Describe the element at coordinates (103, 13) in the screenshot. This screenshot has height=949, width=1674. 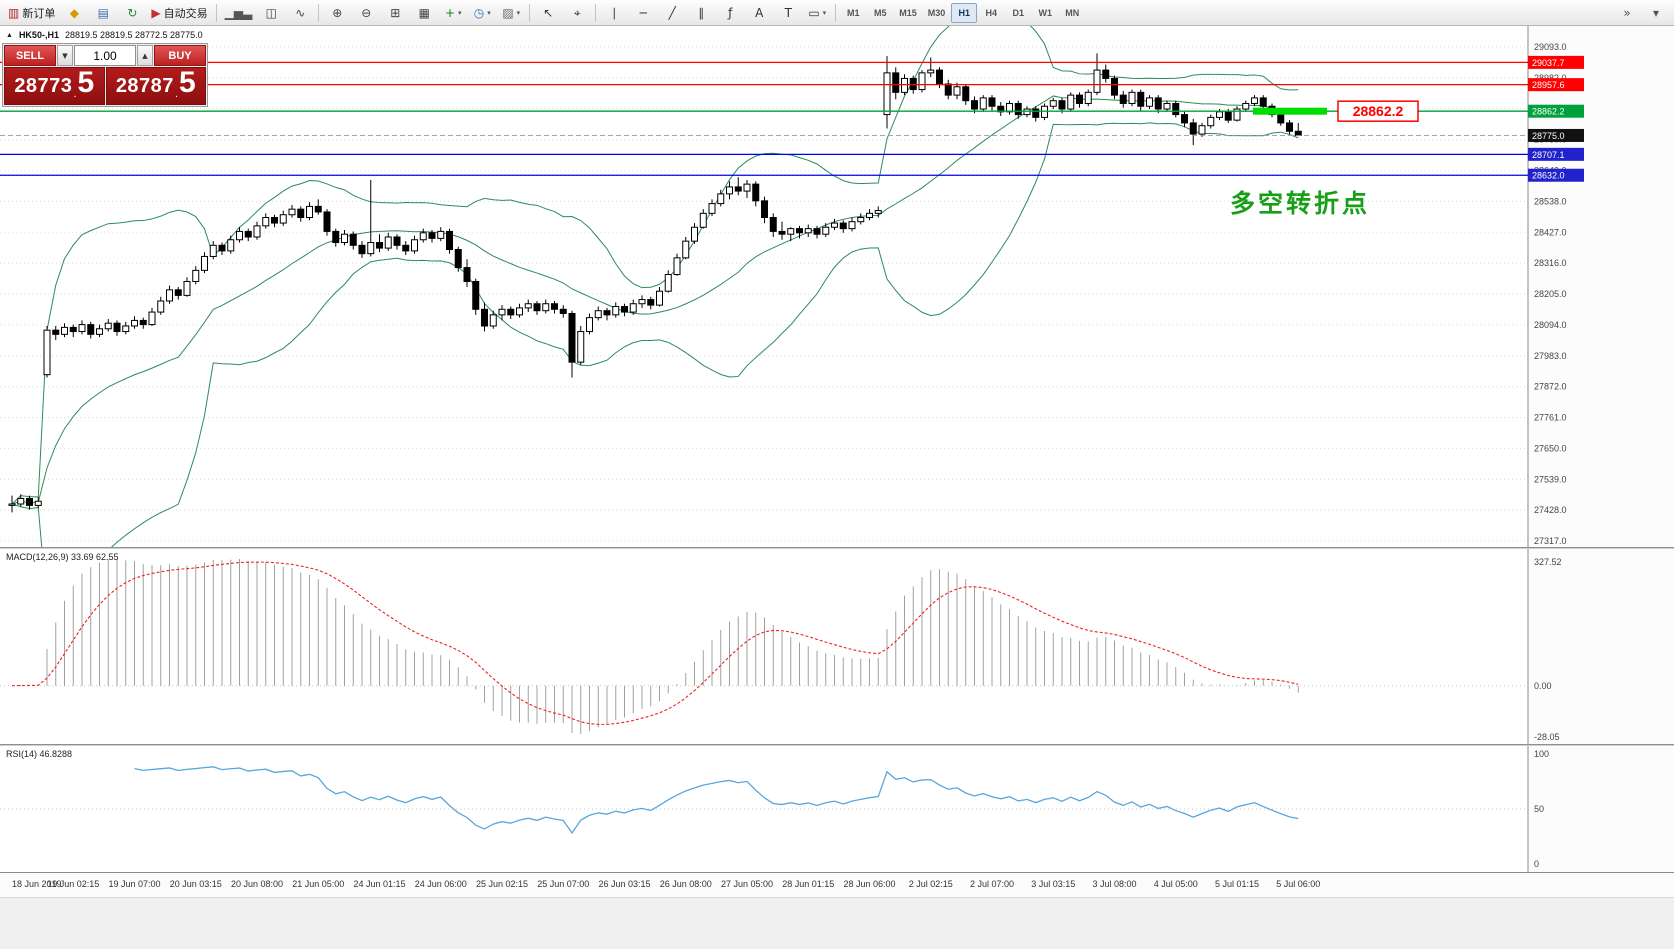
I see `data-window-button: ▤` at that location.